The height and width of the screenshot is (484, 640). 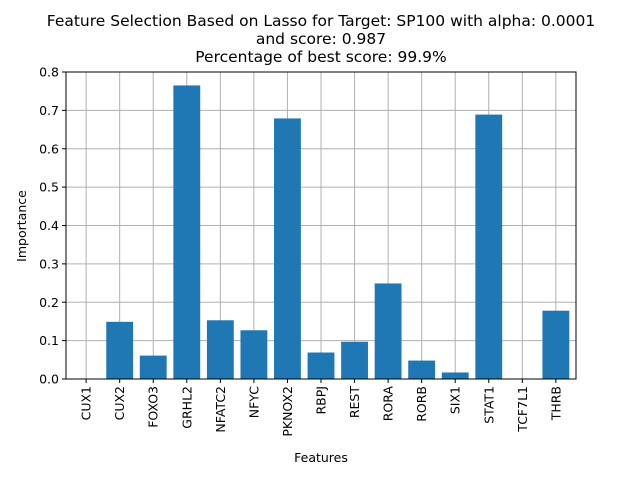 What do you see at coordinates (21, 226) in the screenshot?
I see `y-axis-label: Importance` at bounding box center [21, 226].